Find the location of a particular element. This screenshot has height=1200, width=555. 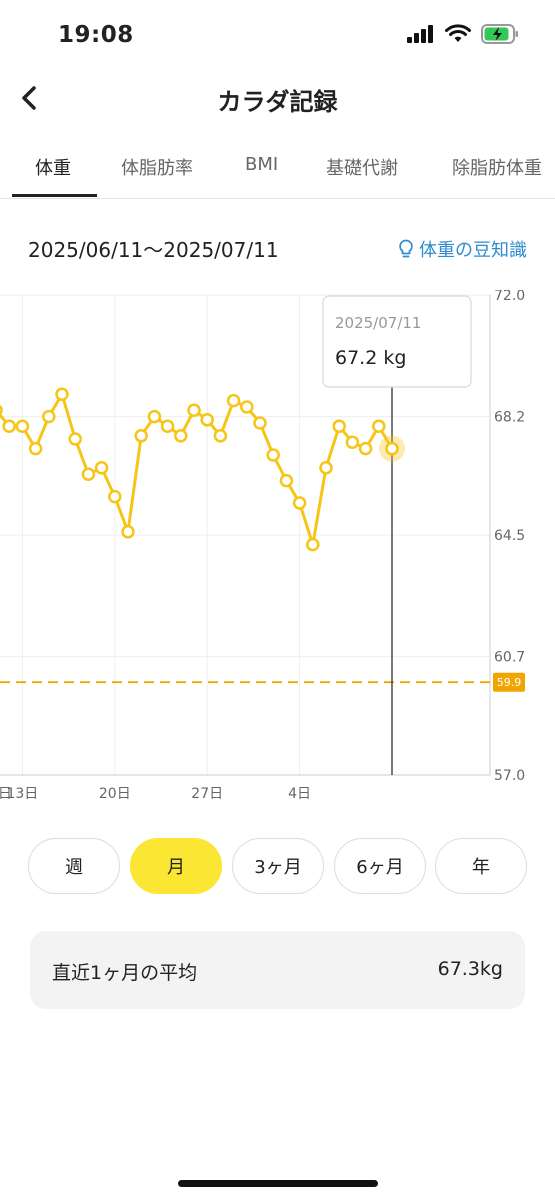

weight-tips-label: 体重の豆知識 is located at coordinates (473, 250).